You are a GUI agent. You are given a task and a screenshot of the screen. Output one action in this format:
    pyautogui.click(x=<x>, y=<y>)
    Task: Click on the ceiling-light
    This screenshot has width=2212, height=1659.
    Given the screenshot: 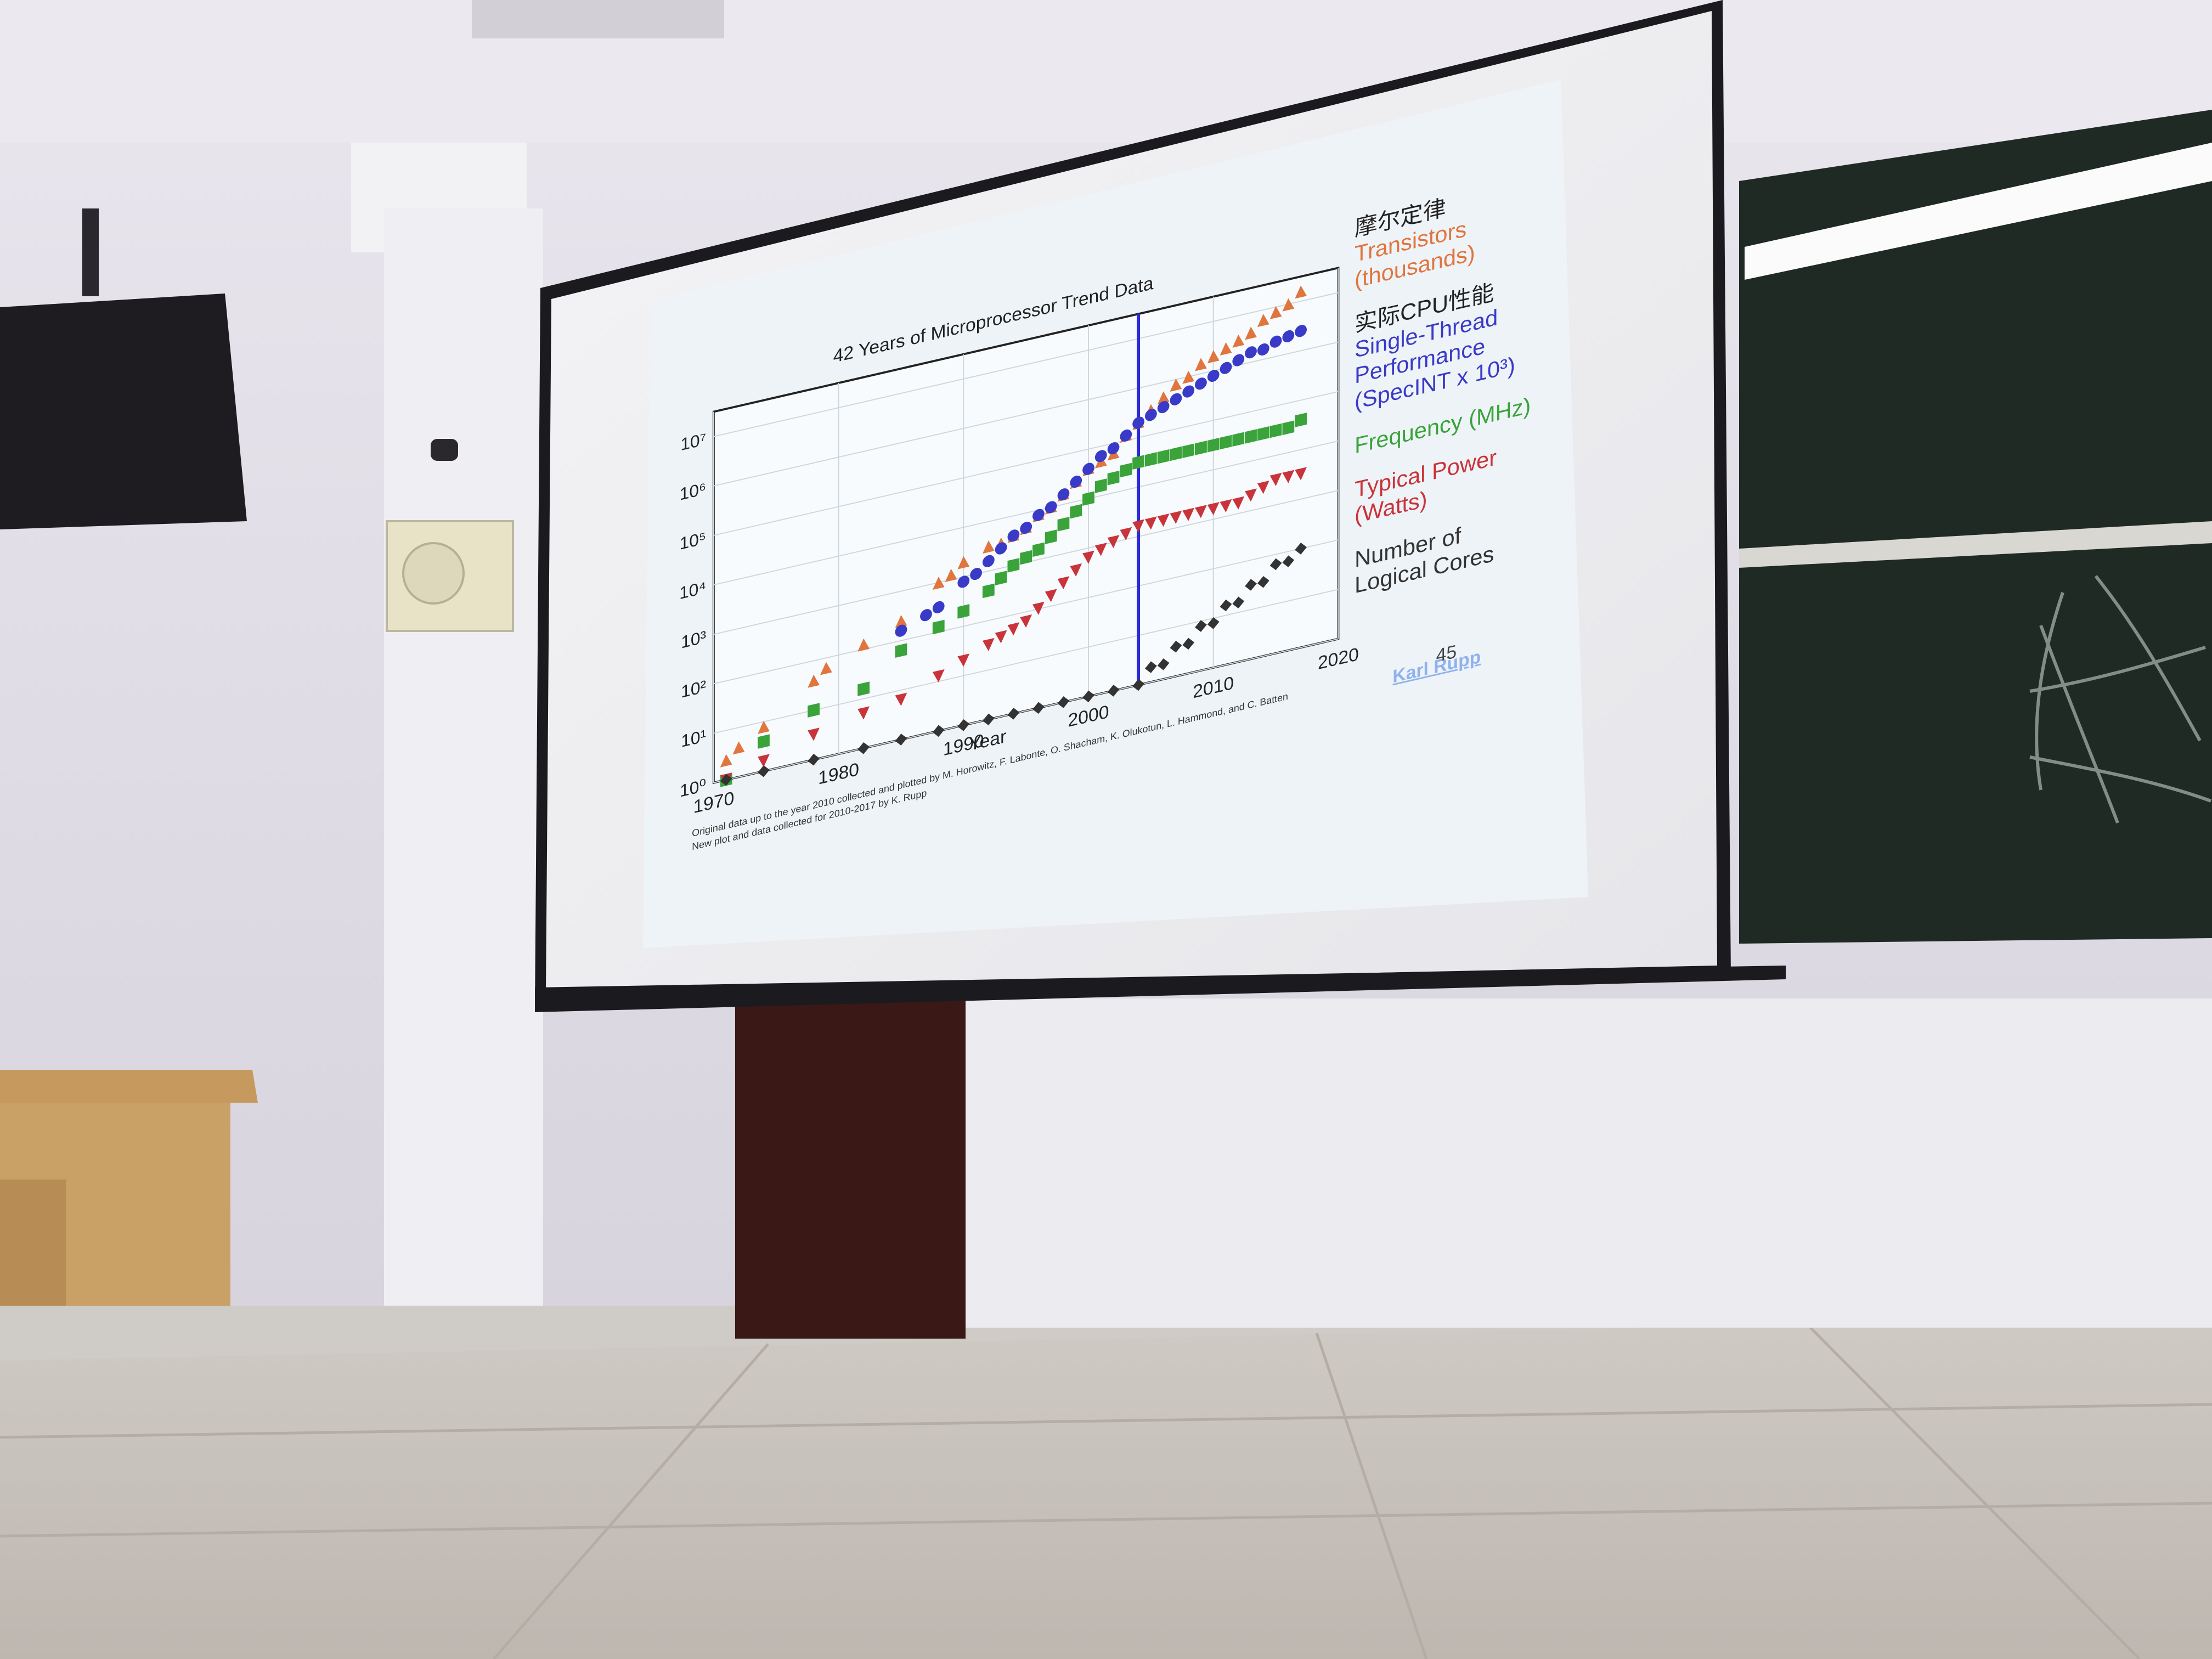 What is the action you would take?
    pyautogui.click(x=1978, y=211)
    